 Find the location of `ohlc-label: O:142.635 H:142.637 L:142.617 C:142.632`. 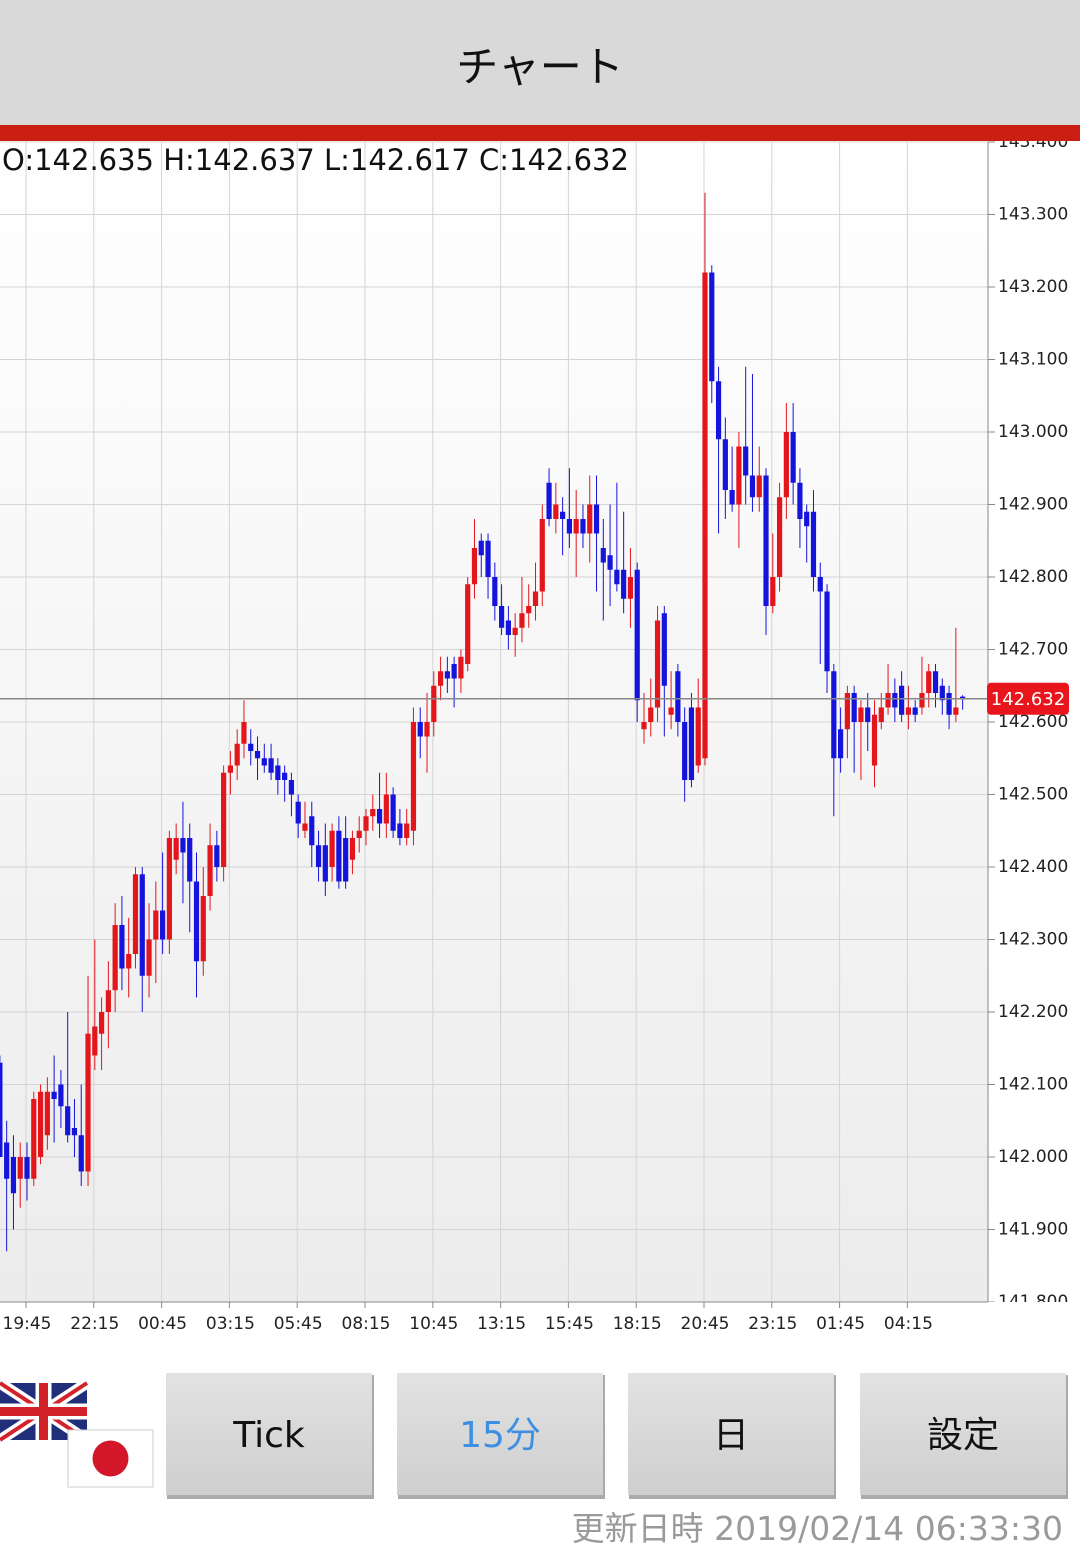

ohlc-label: O:142.635 H:142.637 L:142.617 C:142.632 is located at coordinates (315, 160).